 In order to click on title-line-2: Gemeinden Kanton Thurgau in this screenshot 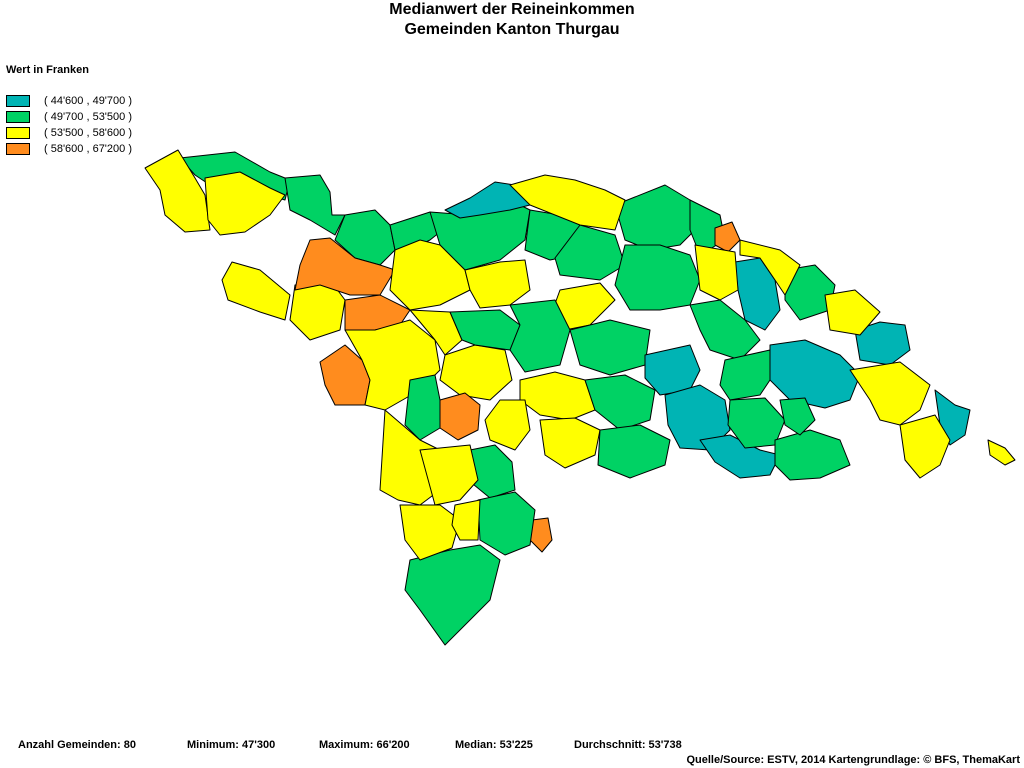, I will do `click(512, 29)`.